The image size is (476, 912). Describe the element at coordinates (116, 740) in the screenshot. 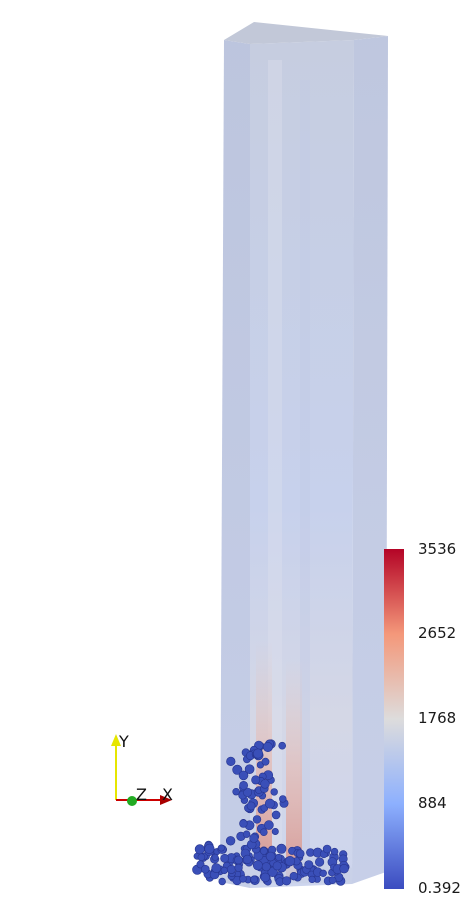

I see `y-axis-arrow` at that location.